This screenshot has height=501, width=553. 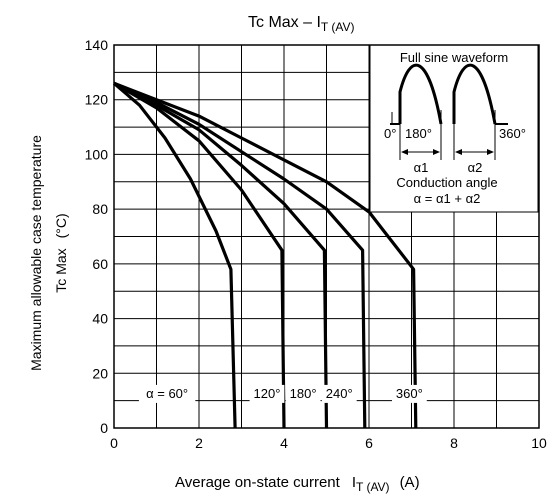 What do you see at coordinates (114, 443) in the screenshot?
I see `x-tick-label: 0` at bounding box center [114, 443].